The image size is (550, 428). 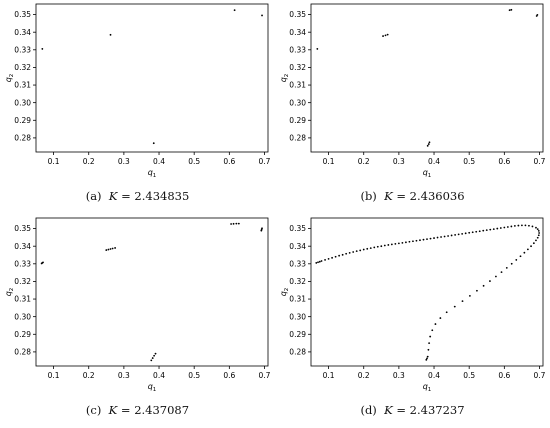 I want to click on caption-c: (c) K = 2.437087, so click(x=137, y=410).